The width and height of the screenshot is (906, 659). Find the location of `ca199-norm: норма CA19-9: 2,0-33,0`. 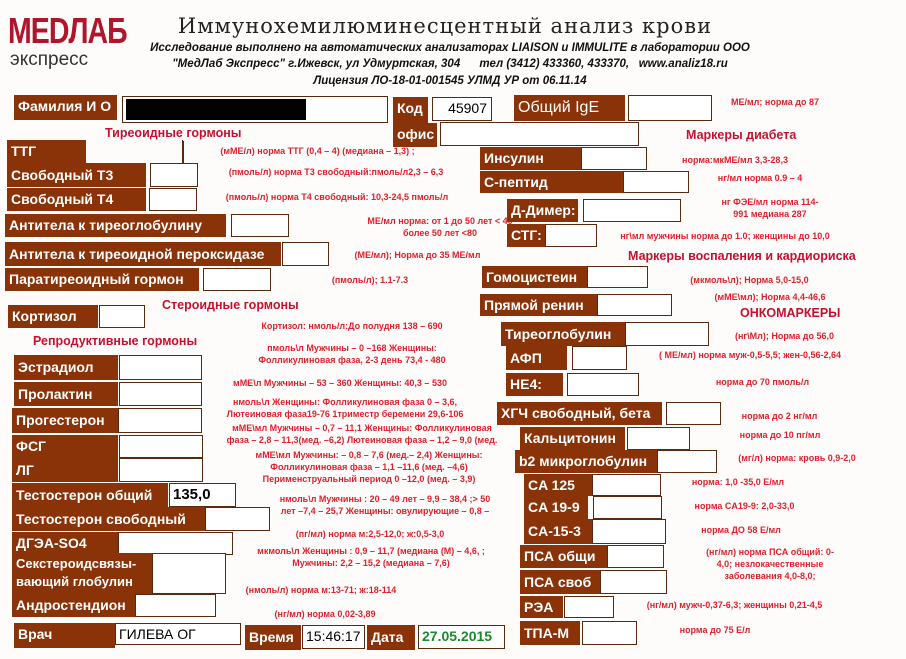

ca199-norm: норма CA19-9: 2,0-33,0 is located at coordinates (744, 506).